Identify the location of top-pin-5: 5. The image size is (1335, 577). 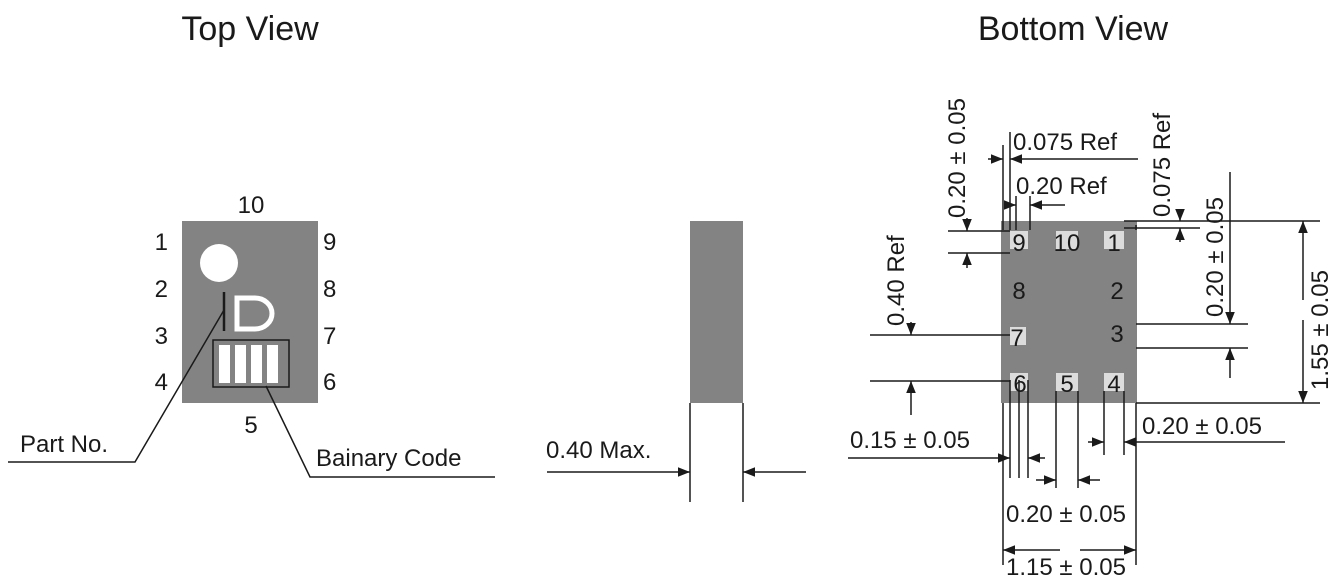
(250, 425).